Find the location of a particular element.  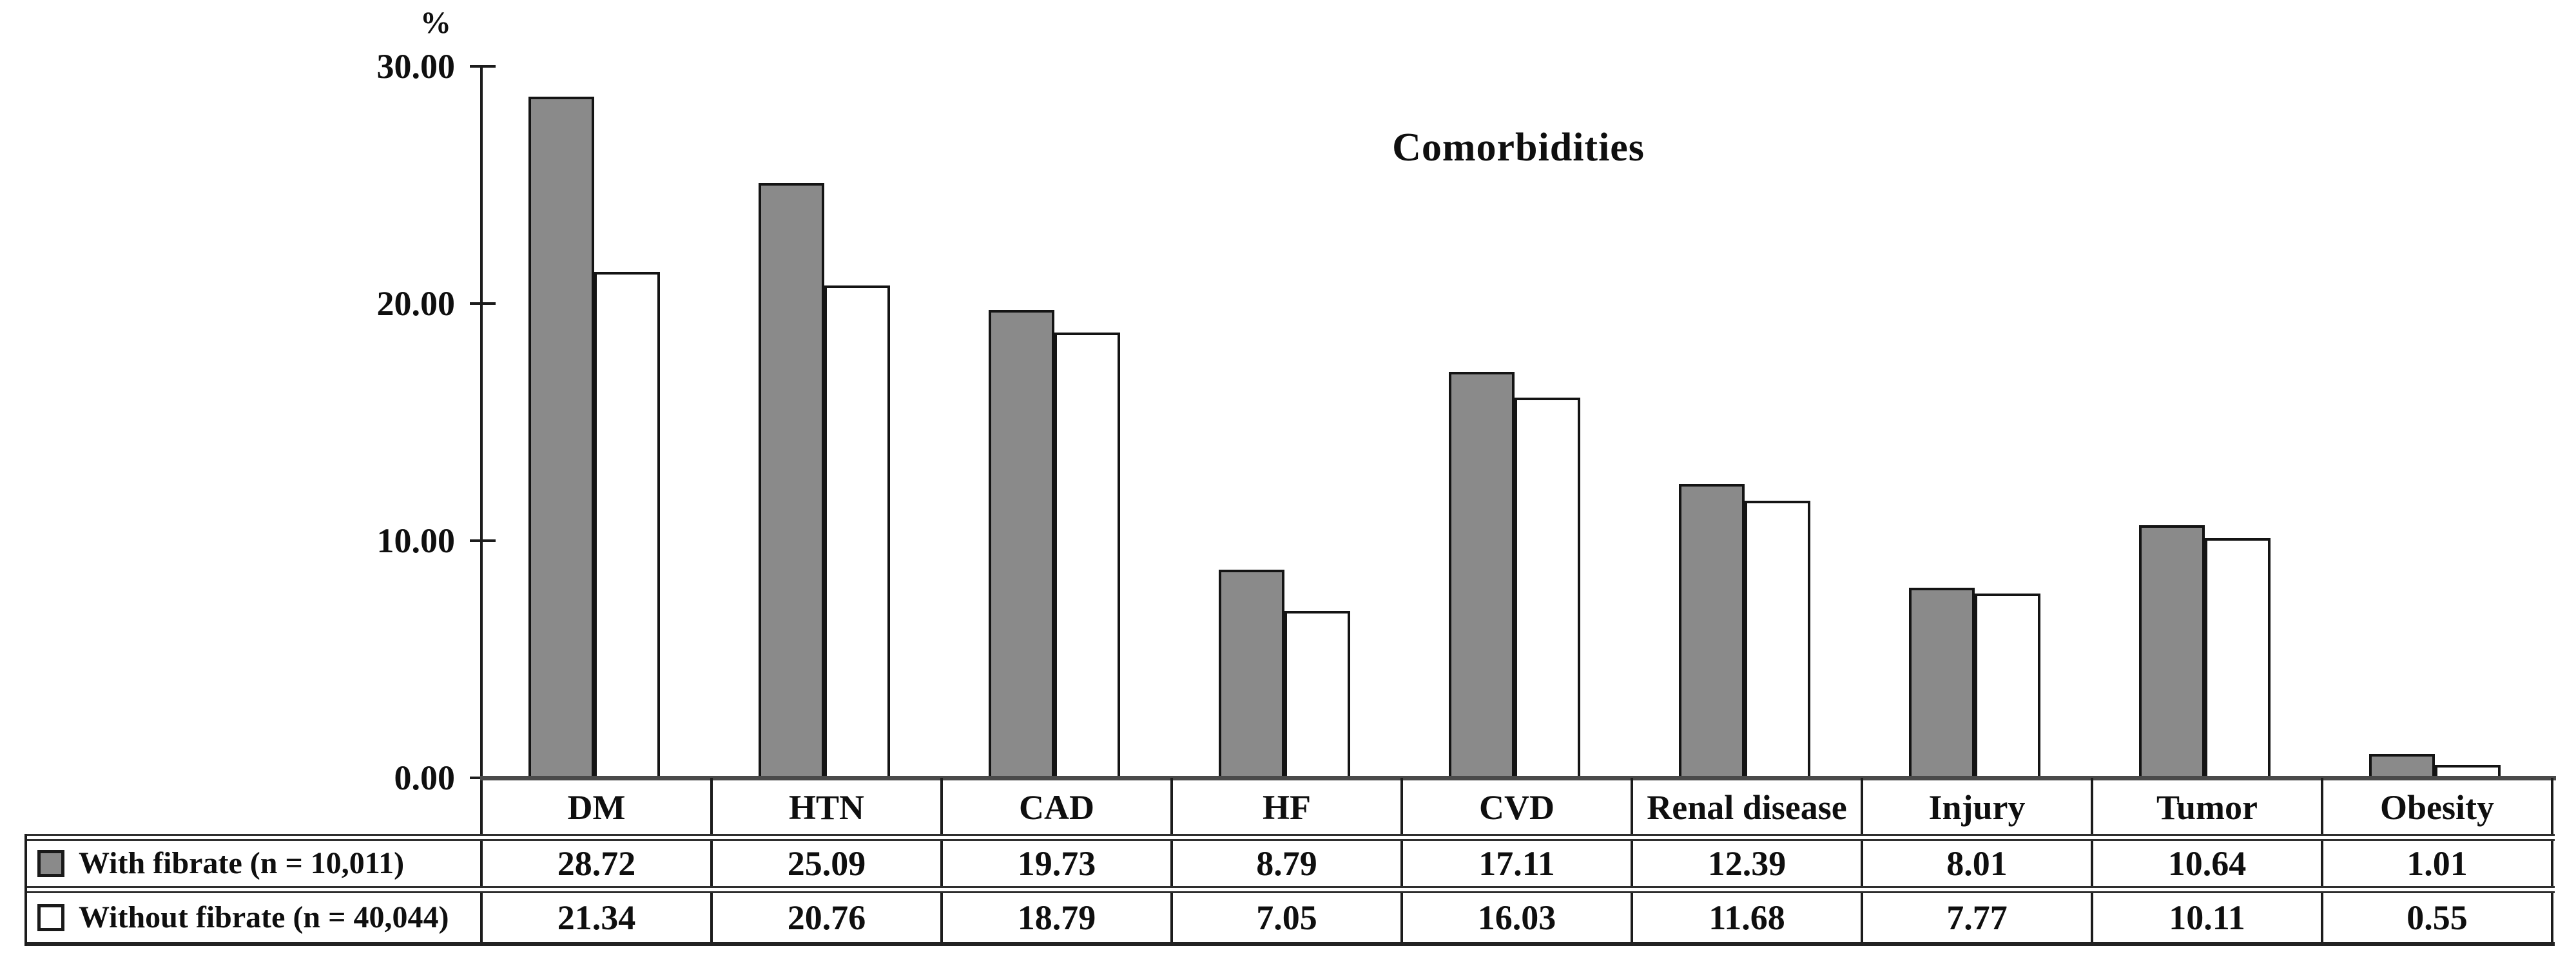

x-axis-line is located at coordinates (1518, 778).